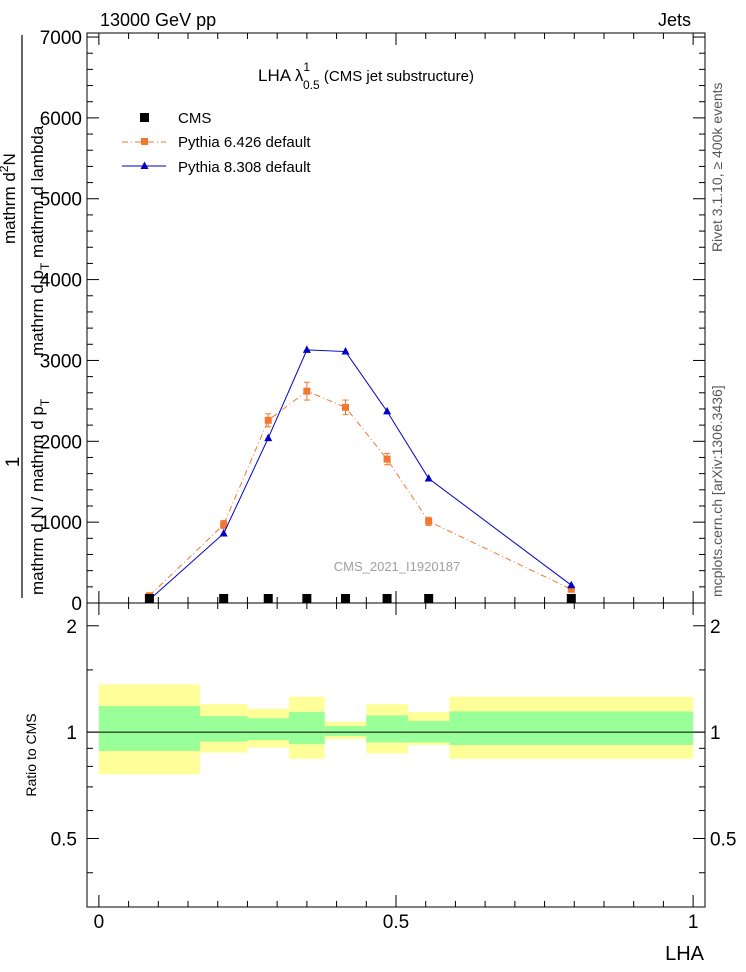  I want to click on header-energy-label: 13000 GeV pp, so click(158, 20).